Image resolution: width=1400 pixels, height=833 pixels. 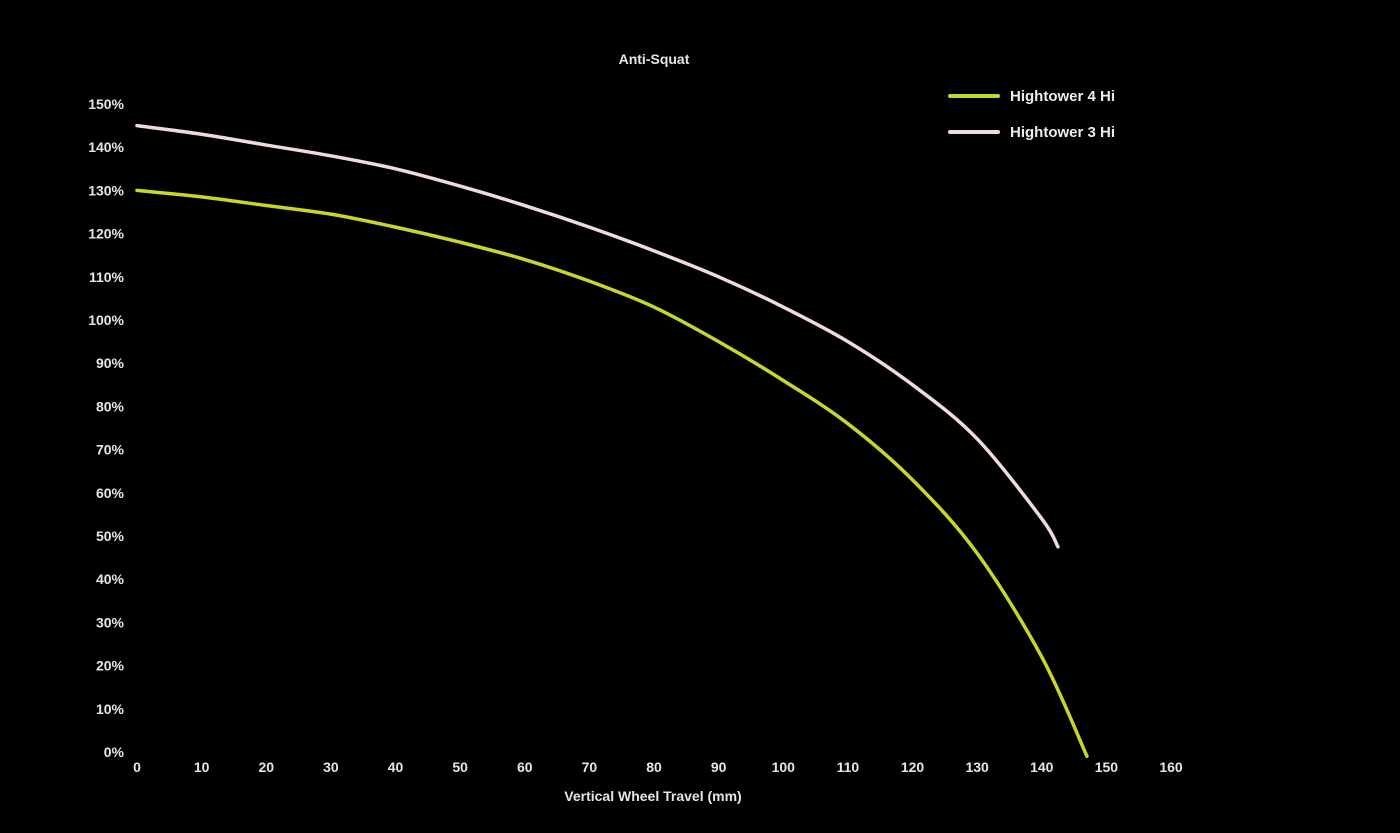 What do you see at coordinates (460, 767) in the screenshot?
I see `x-tick-label: 50` at bounding box center [460, 767].